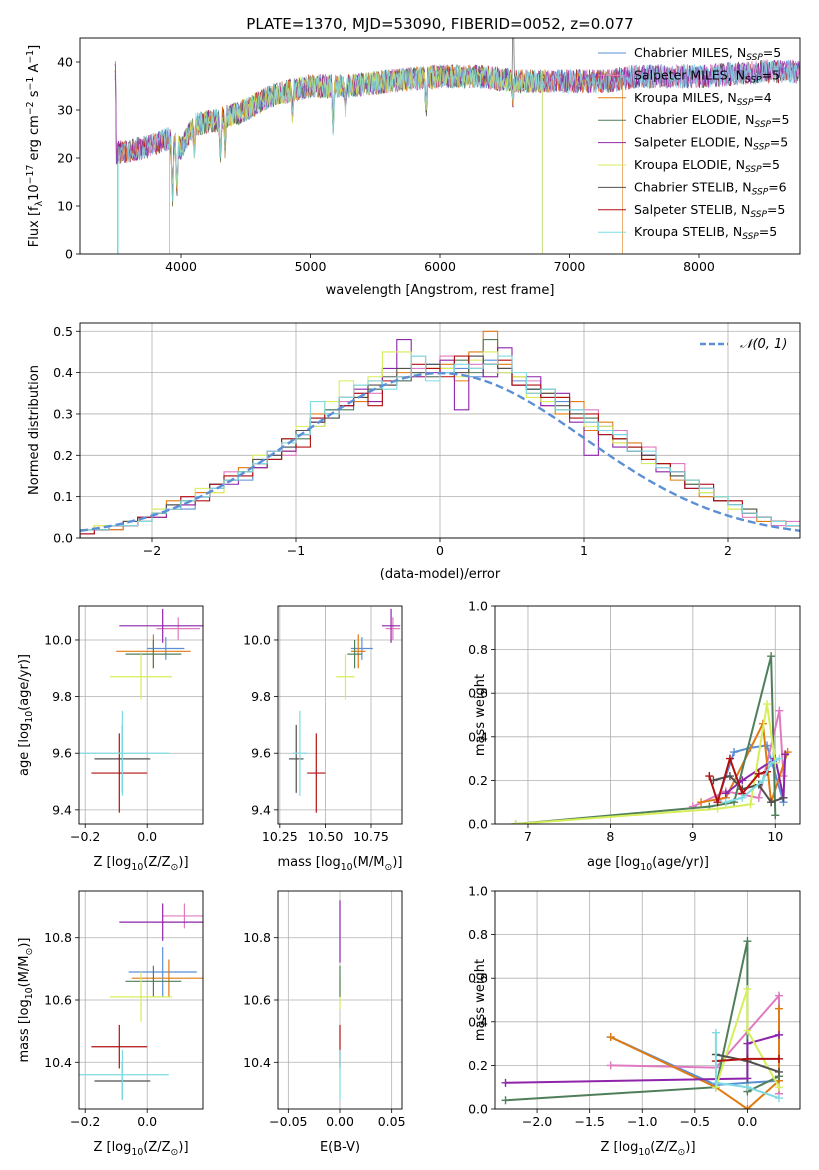 Image resolution: width=819 pixels, height=1170 pixels. What do you see at coordinates (695, 1121) in the screenshot?
I see `x-tick-label: −0.5` at bounding box center [695, 1121].